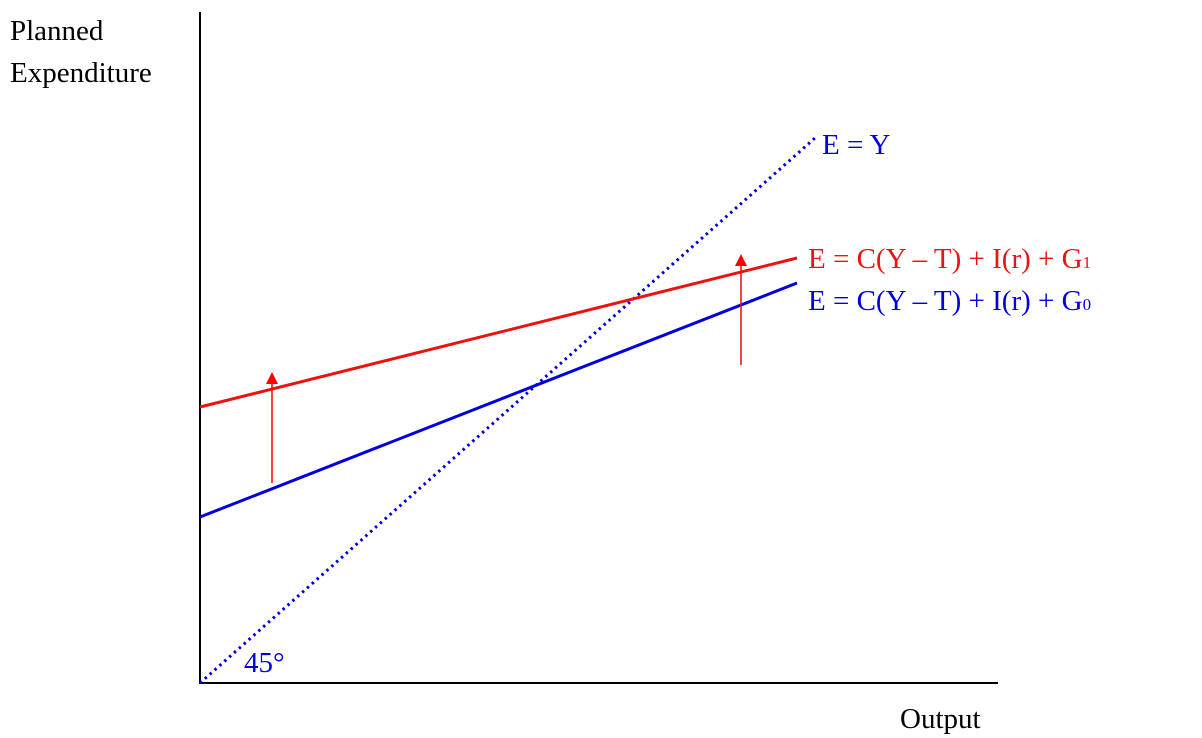  I want to click on line-label: E = C(Y – T) + I(r) + G1, so click(949, 259).